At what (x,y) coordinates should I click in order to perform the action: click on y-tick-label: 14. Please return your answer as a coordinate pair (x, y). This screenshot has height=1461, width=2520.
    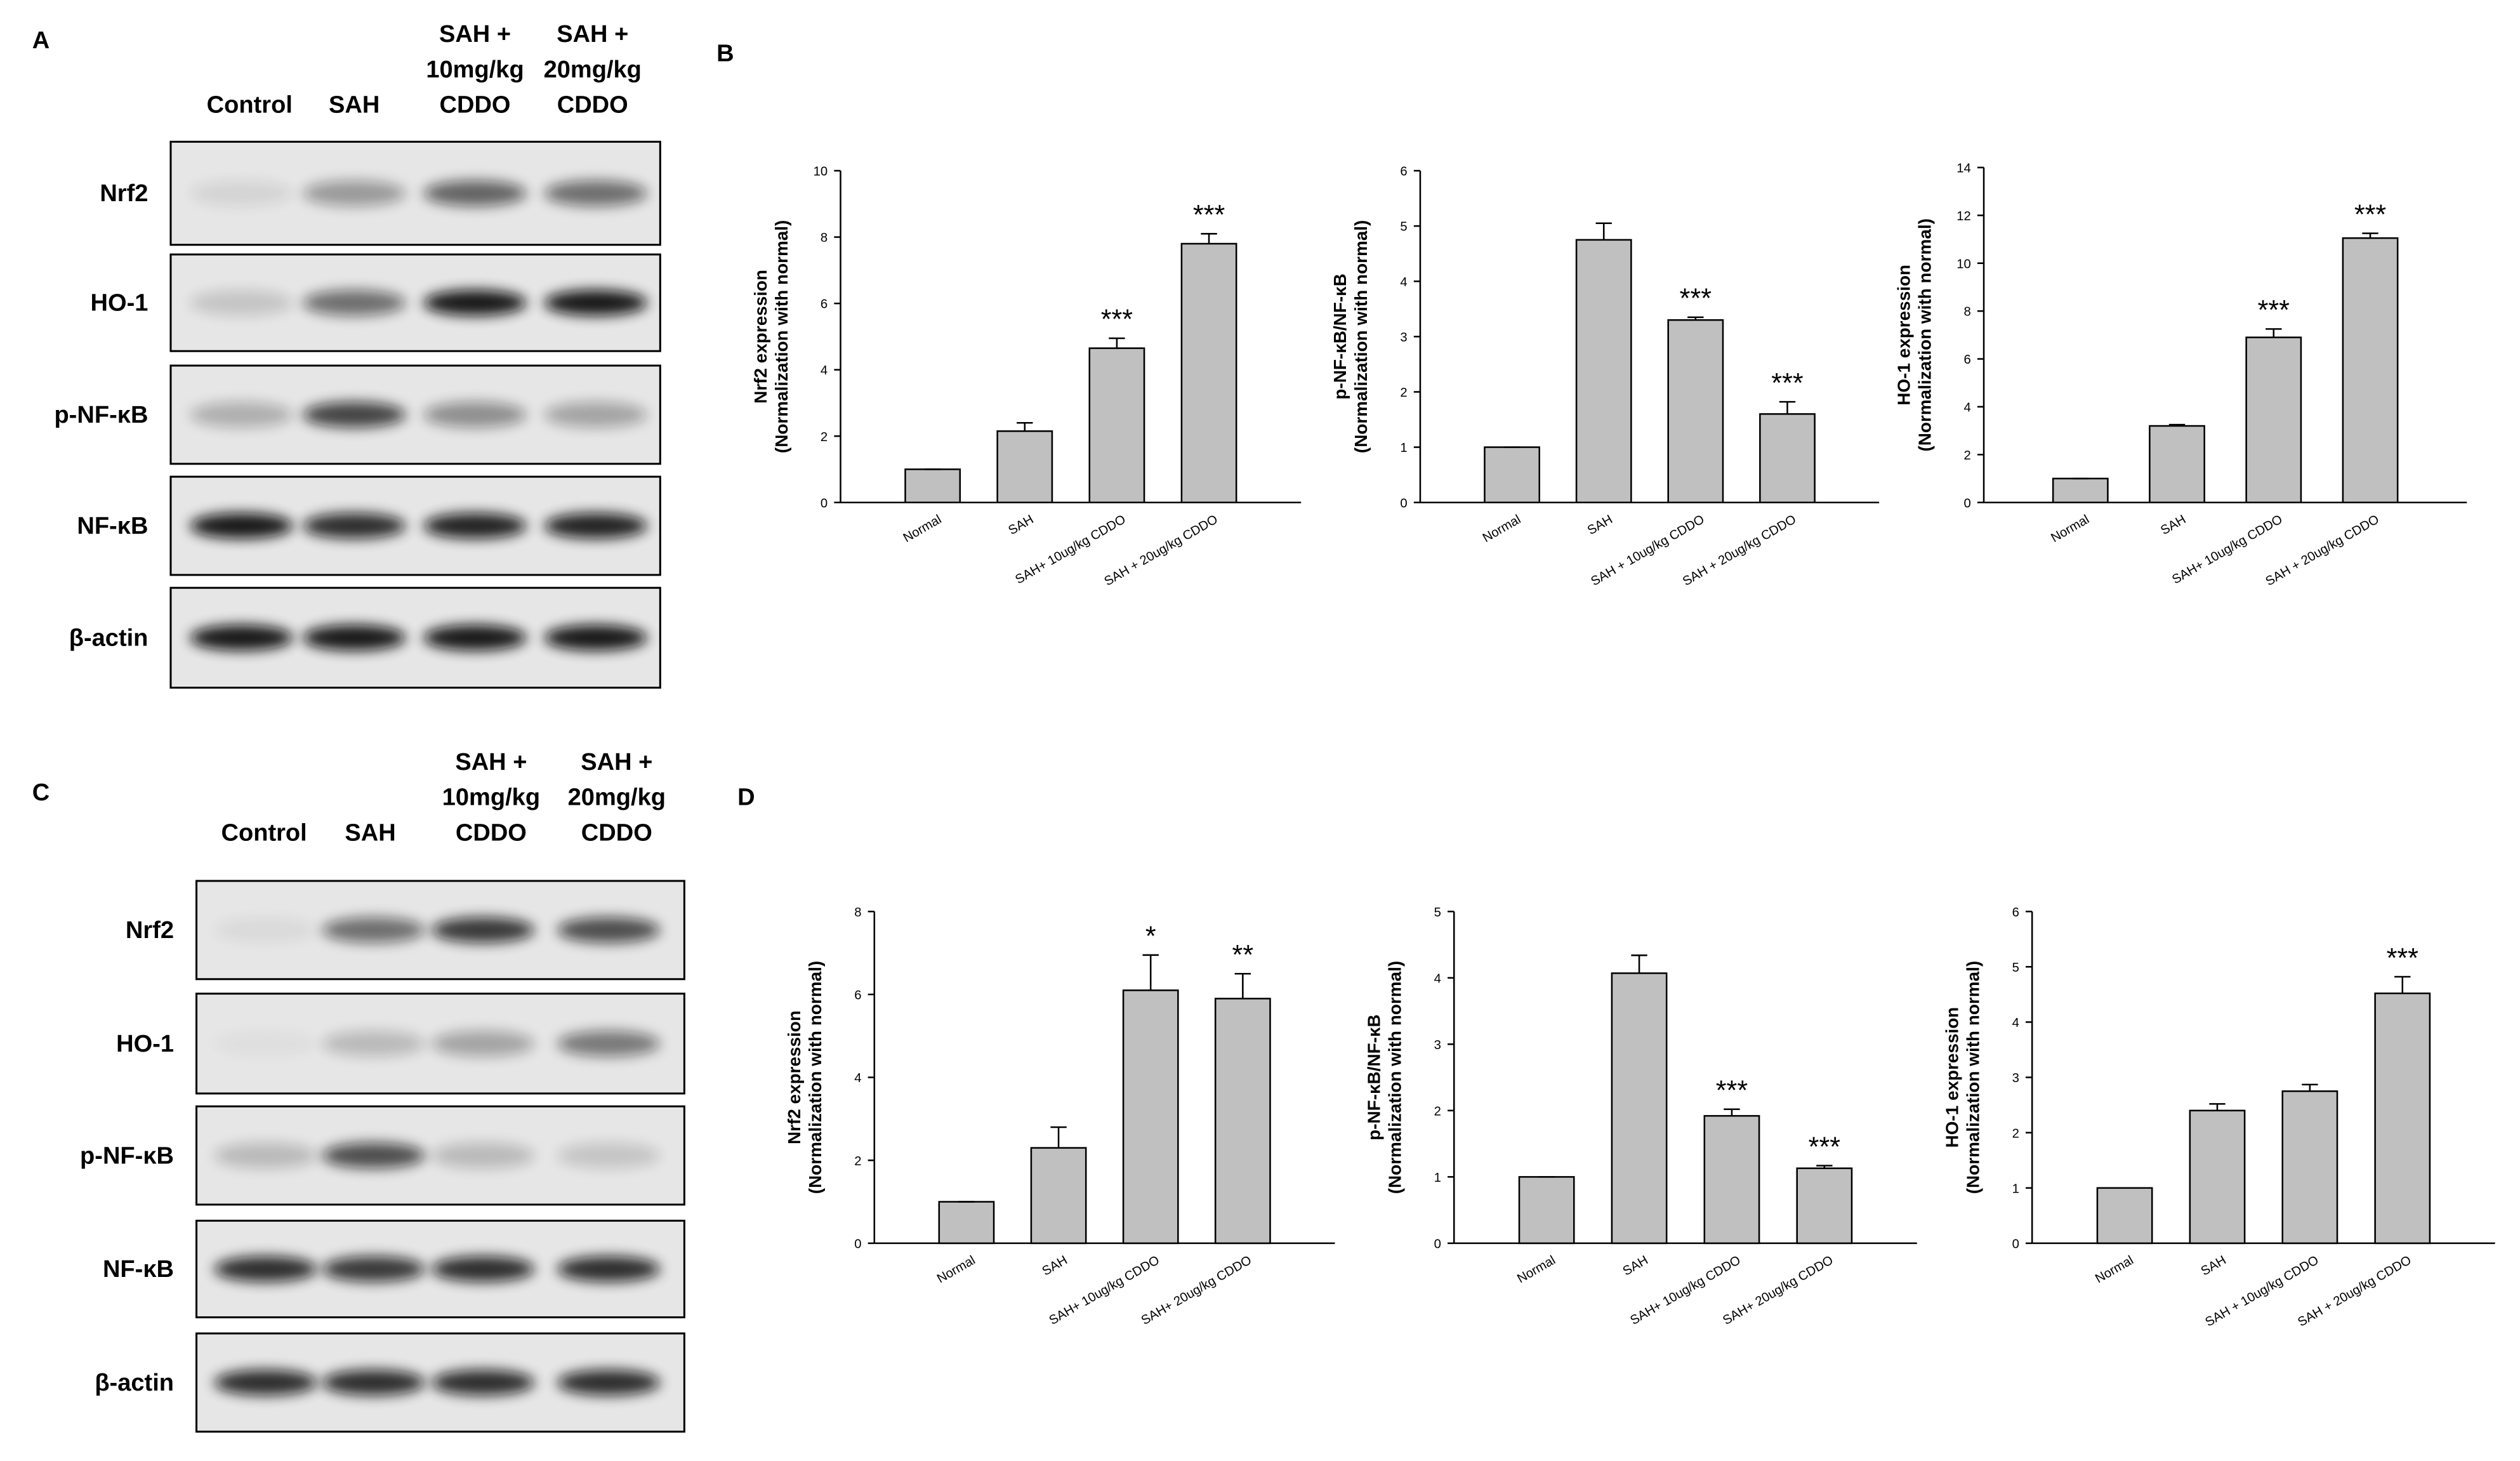
    Looking at the image, I should click on (1963, 169).